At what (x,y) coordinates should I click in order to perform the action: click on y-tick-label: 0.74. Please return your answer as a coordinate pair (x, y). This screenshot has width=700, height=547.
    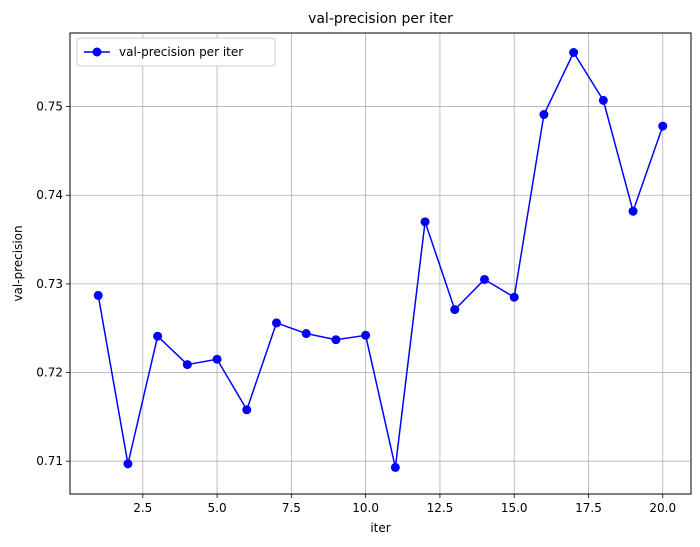
    Looking at the image, I should click on (49, 195).